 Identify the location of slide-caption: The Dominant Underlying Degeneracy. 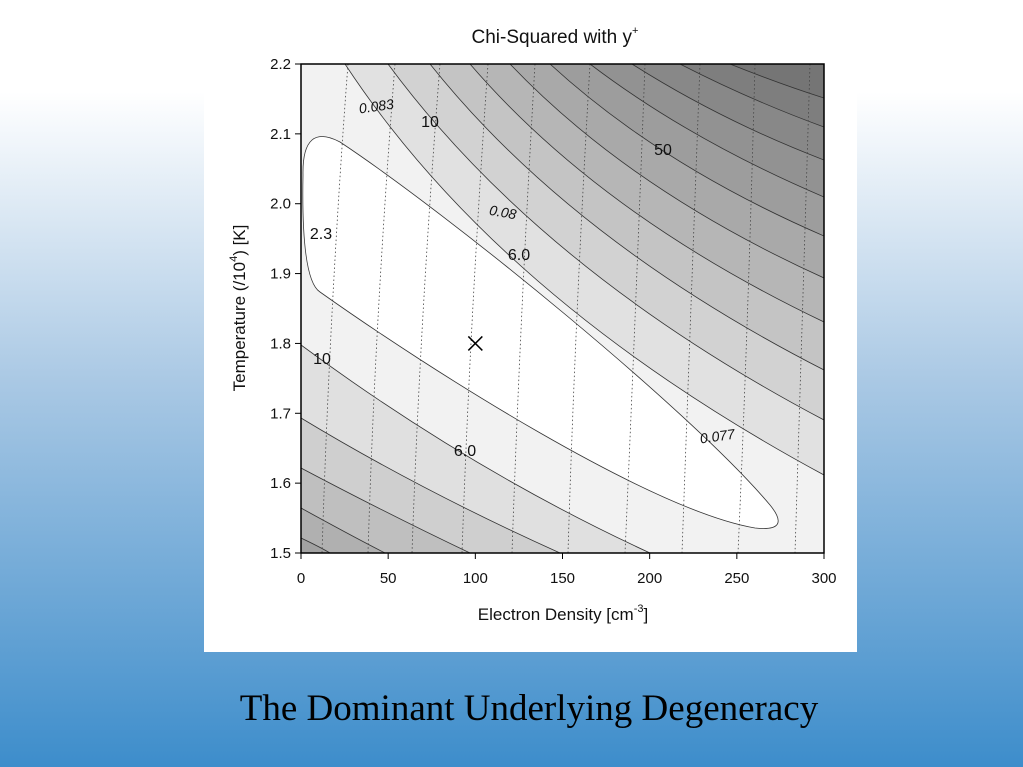
(529, 708).